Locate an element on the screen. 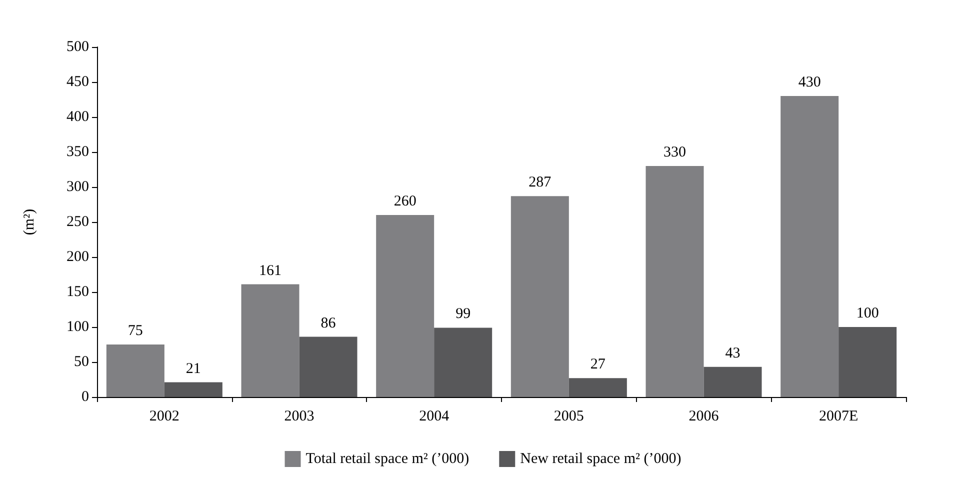 This screenshot has height=480, width=966. x-tick-label: 2003 is located at coordinates (299, 416).